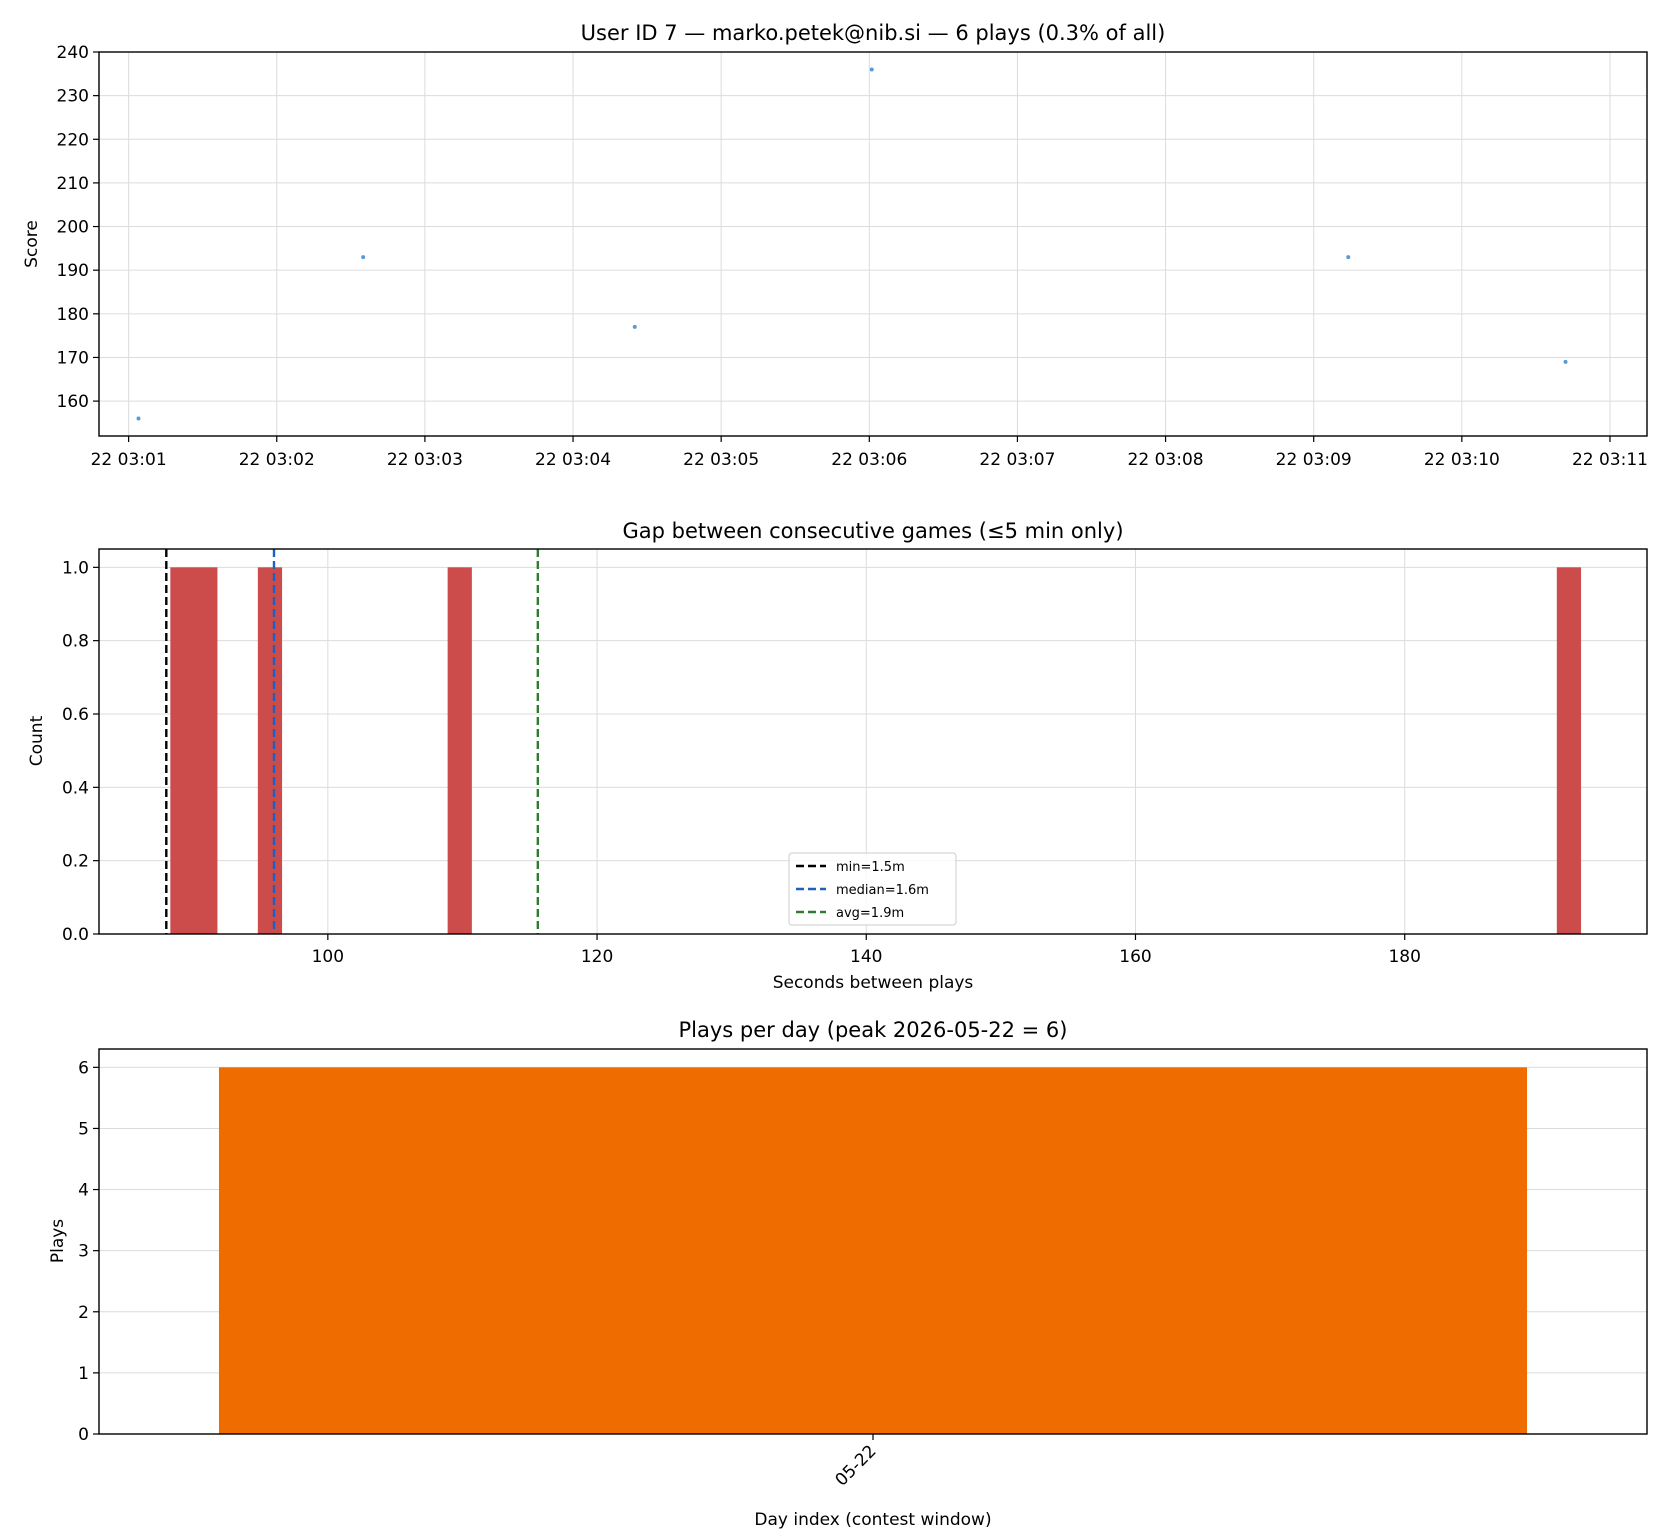 This screenshot has height=1540, width=1680. I want to click on score-y-tick-label: 240, so click(73, 53).